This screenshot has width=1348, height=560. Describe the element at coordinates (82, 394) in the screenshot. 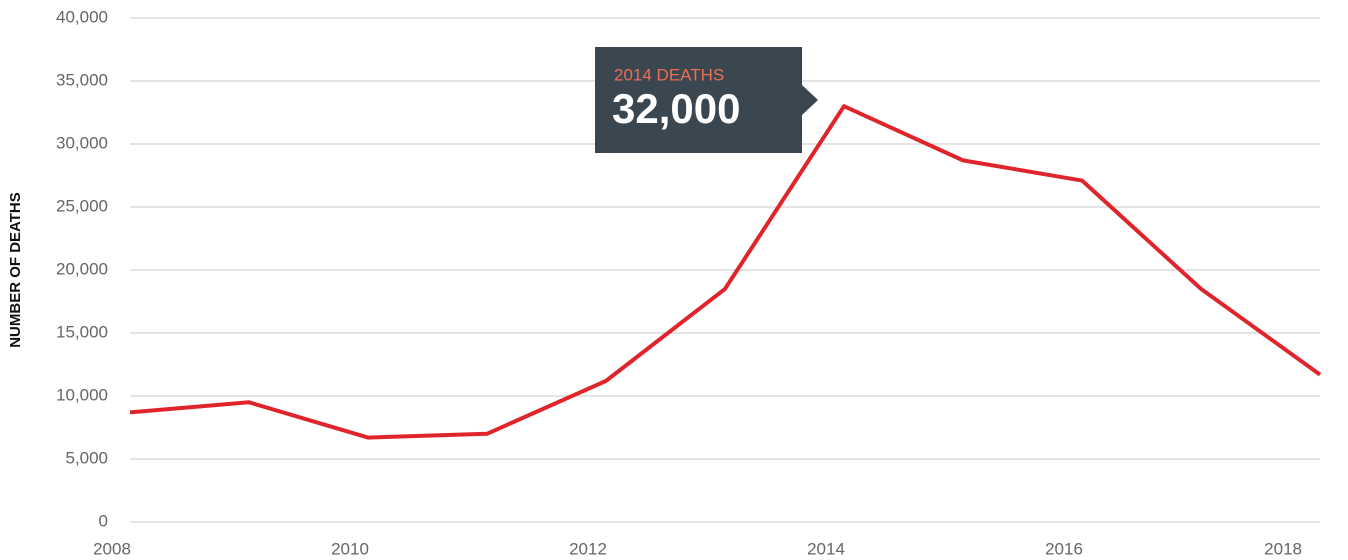

I see `y-tick-label: 10,000` at that location.